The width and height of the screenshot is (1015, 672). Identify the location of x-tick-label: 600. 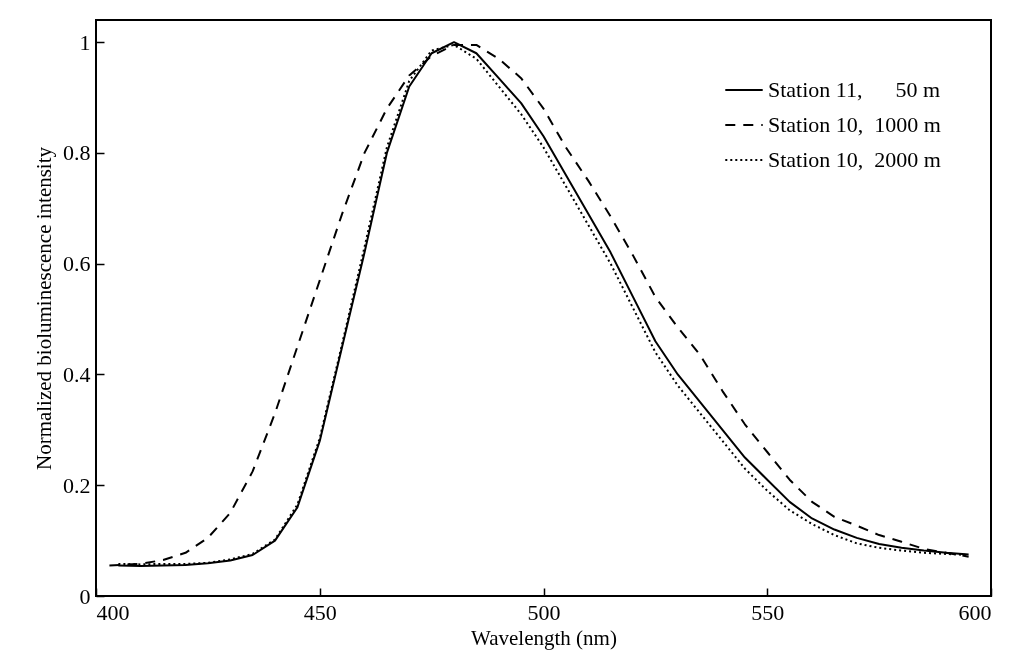
(975, 612).